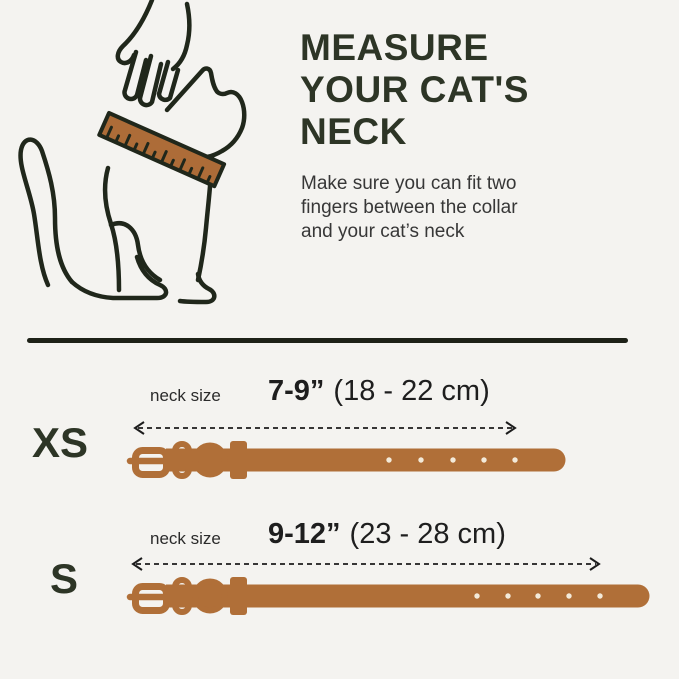 Image resolution: width=679 pixels, height=679 pixels. Describe the element at coordinates (353, 131) in the screenshot. I see `title-line: NECK` at that location.